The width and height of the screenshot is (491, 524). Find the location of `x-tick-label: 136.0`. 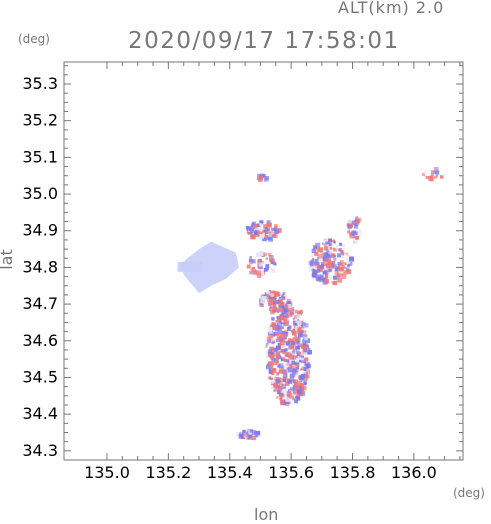

x-tick-label: 136.0 is located at coordinates (414, 472).